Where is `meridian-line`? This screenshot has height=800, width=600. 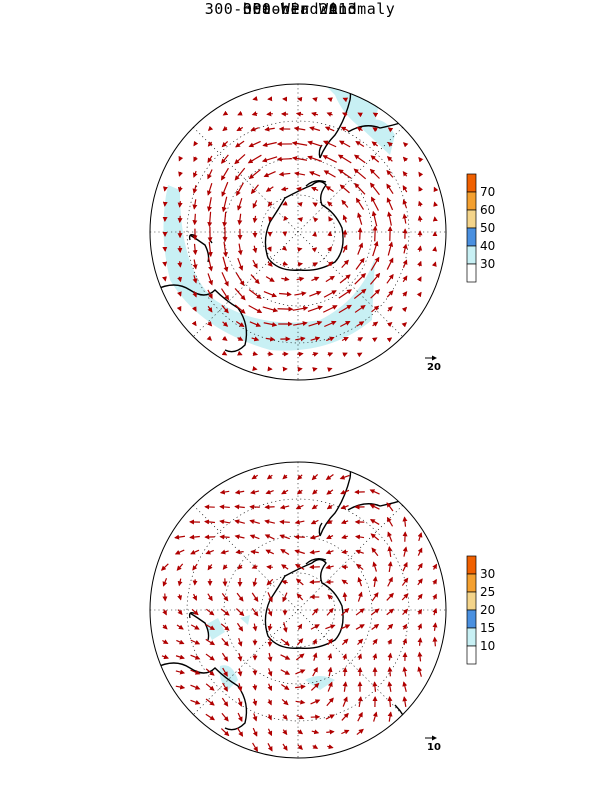 meridian-line is located at coordinates (298, 232).